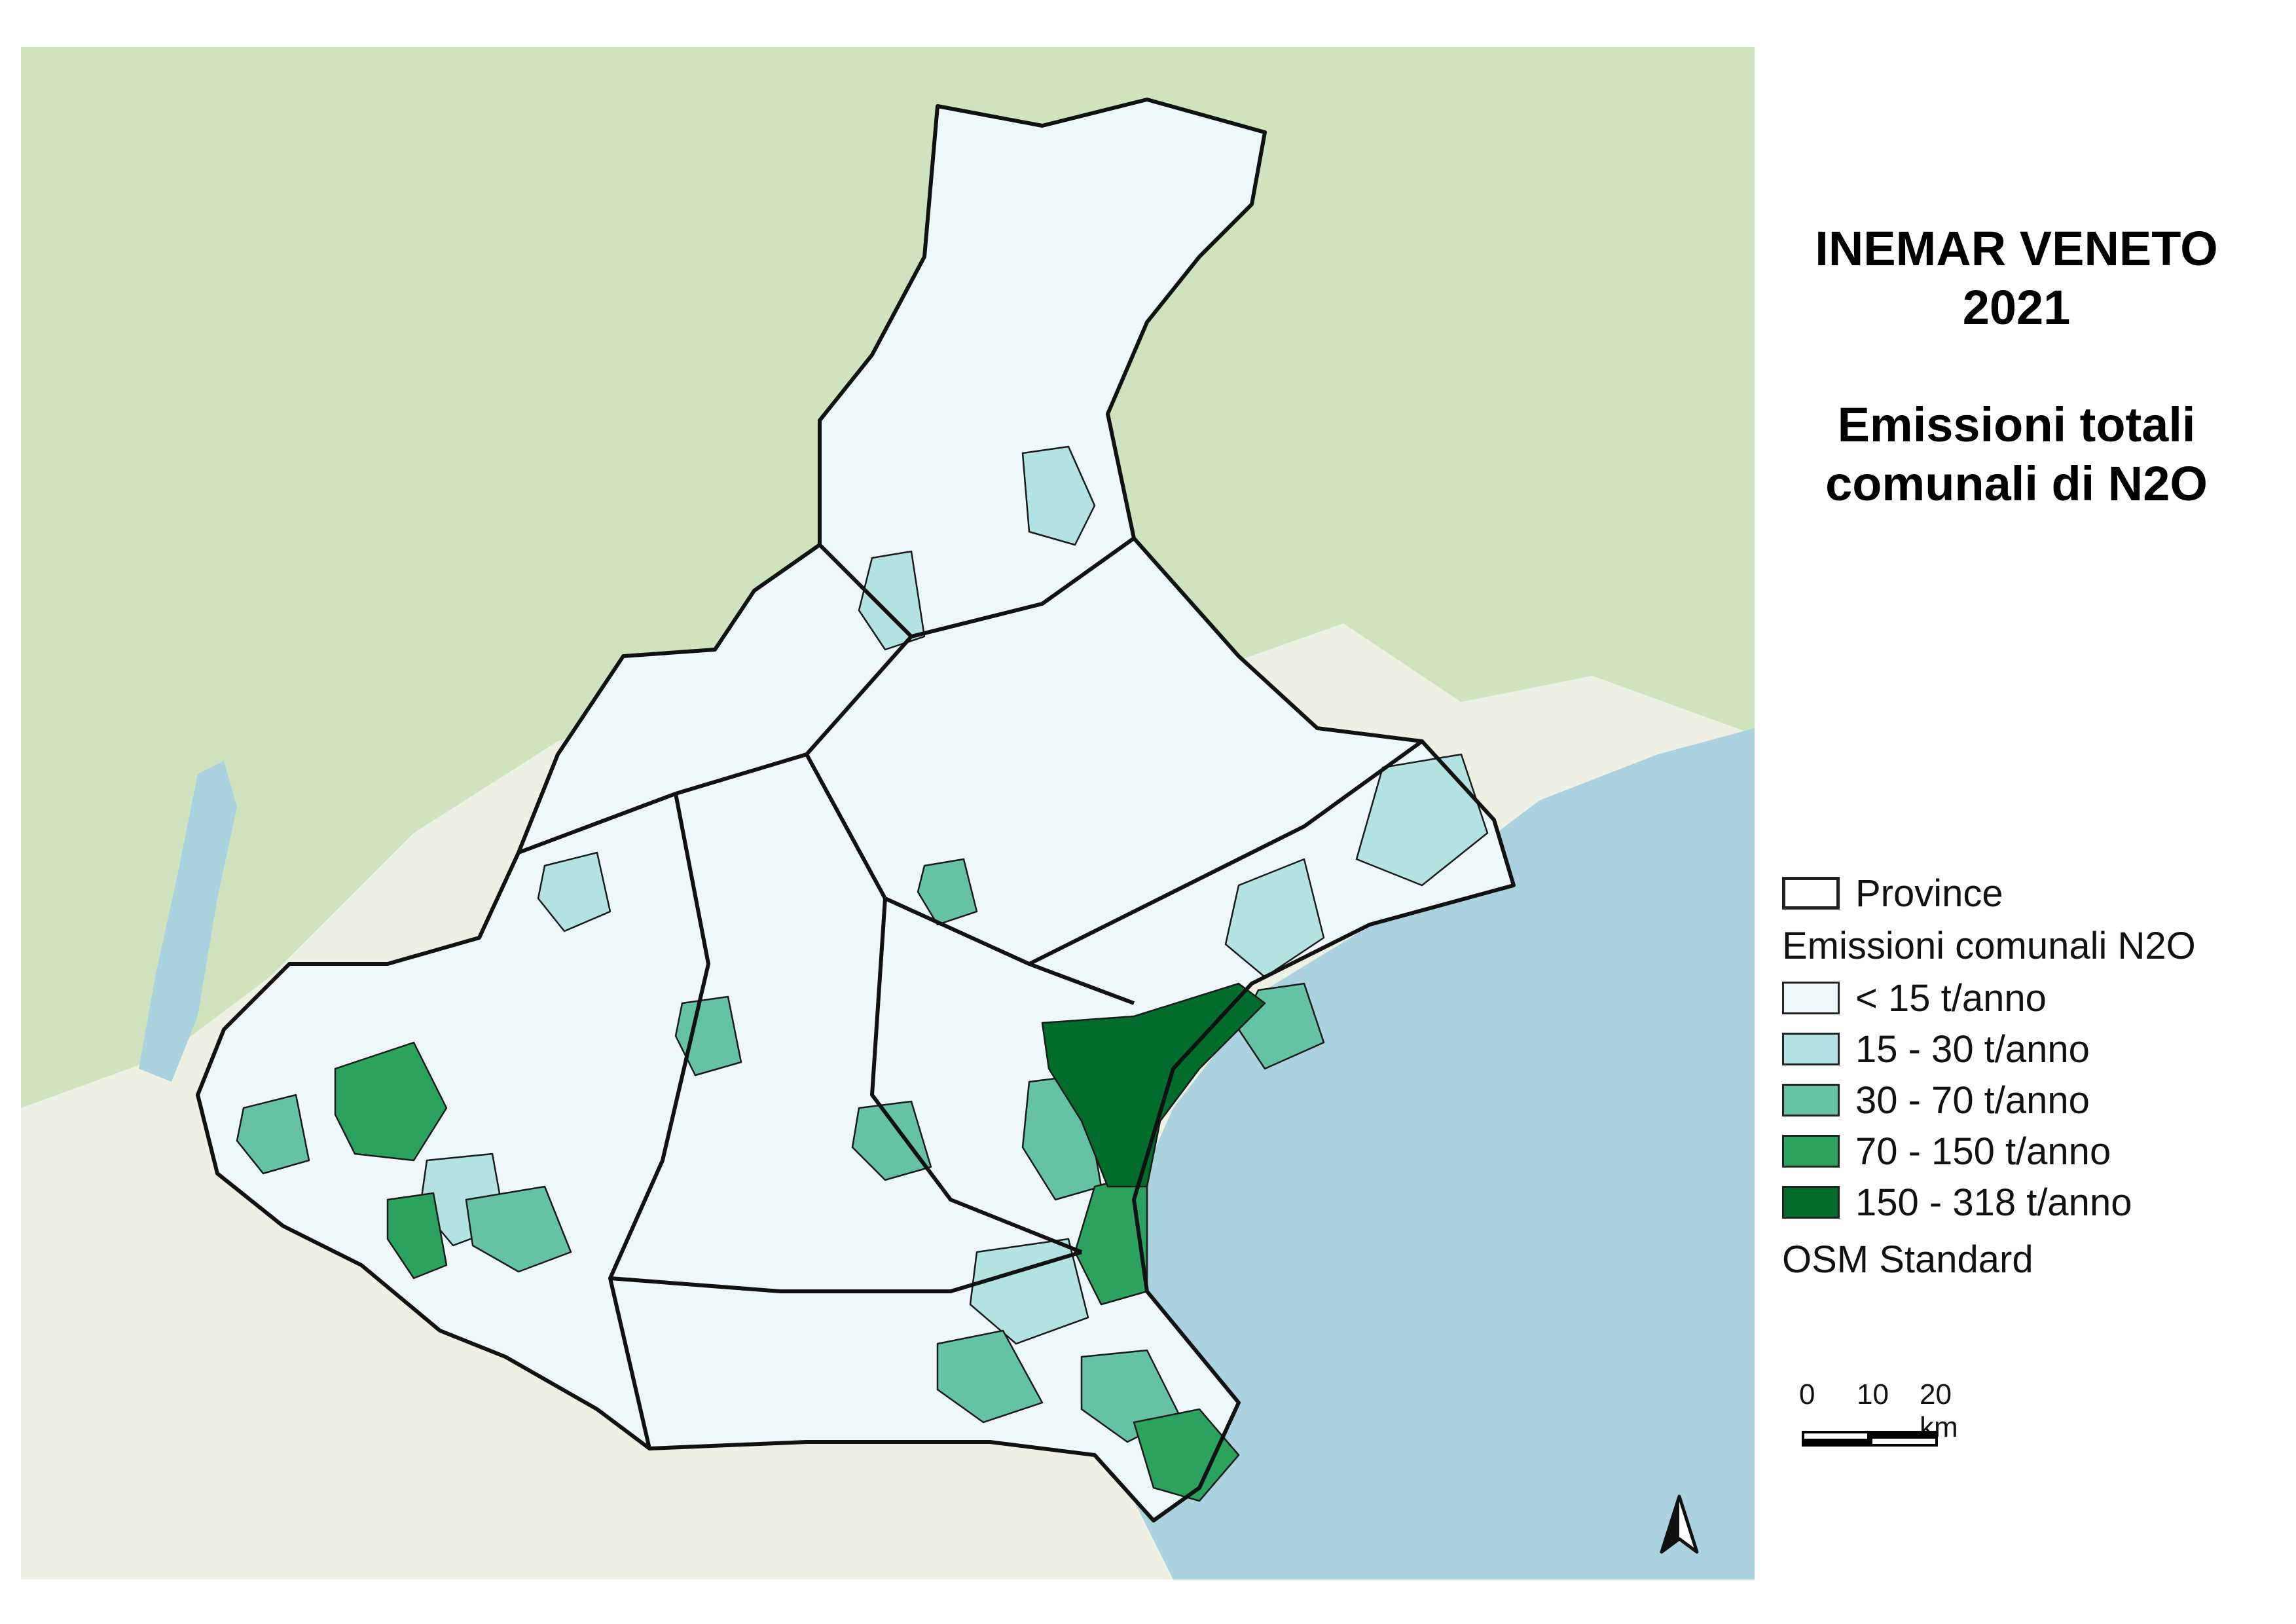 This screenshot has width=2296, height=1624. Describe the element at coordinates (1897, 1424) in the screenshot. I see `scale-bar: 0 10 20 km` at that location.